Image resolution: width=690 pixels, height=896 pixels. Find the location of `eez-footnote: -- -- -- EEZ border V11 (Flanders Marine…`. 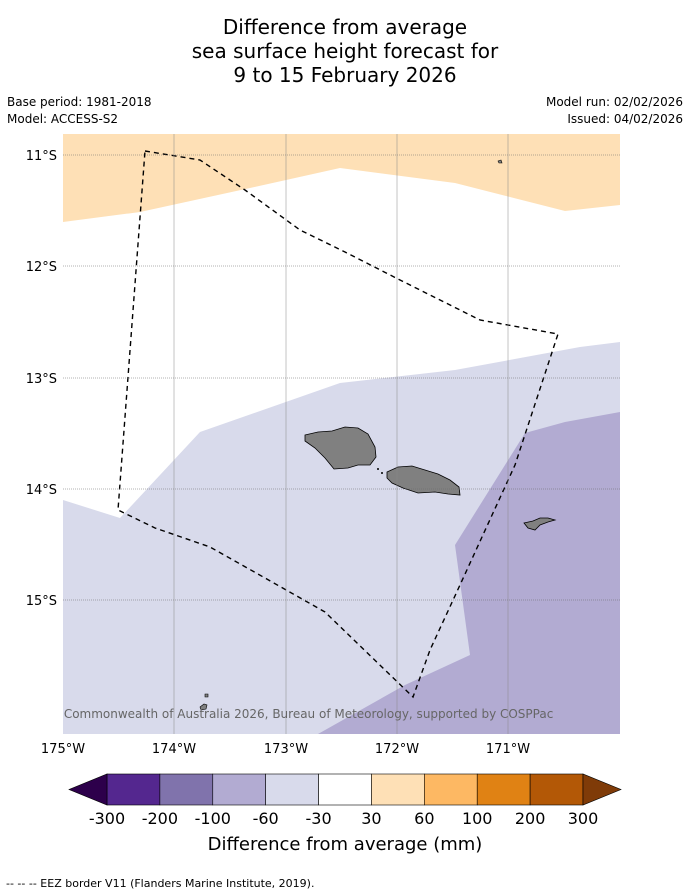

eez-footnote: -- -- -- EEZ border V11 (Flanders Marine… is located at coordinates (160, 883).